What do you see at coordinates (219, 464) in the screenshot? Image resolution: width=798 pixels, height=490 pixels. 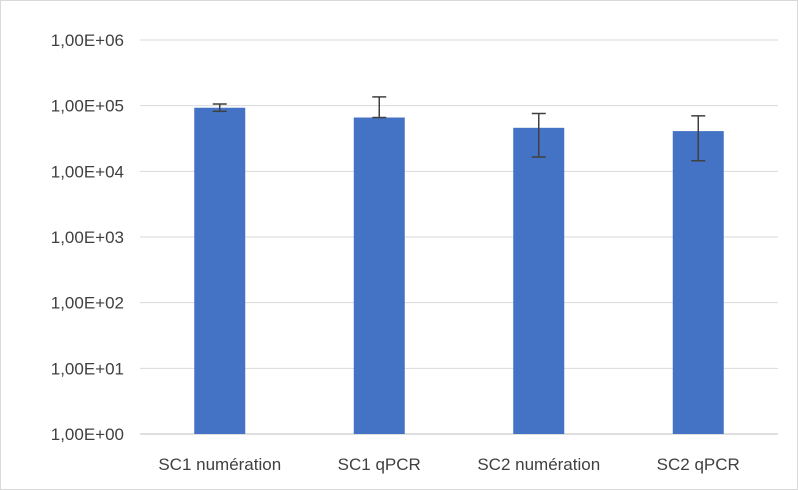 I see `x-category-label: SC1 numération` at bounding box center [219, 464].